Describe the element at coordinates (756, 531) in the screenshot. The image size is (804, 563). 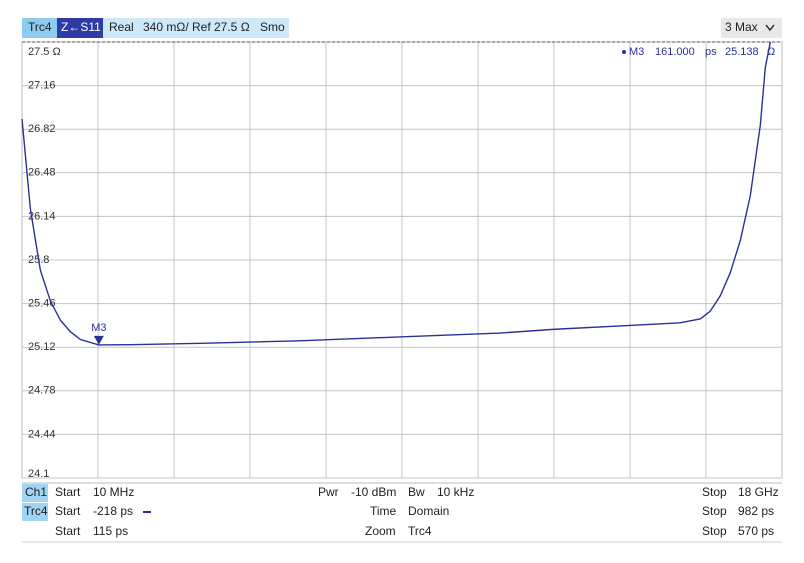
I see `value: 570 ps` at that location.